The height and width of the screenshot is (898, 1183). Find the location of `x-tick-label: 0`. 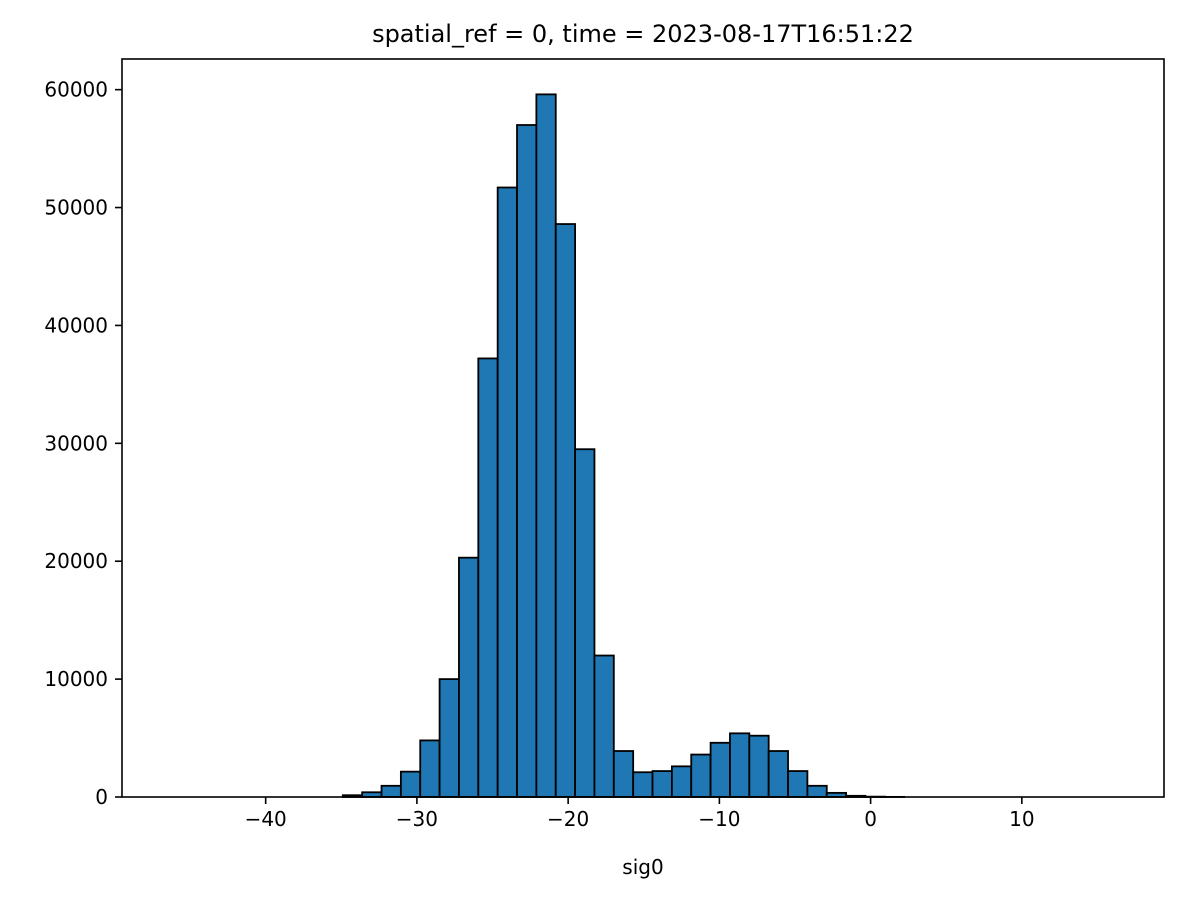

x-tick-label: 0 is located at coordinates (870, 819).